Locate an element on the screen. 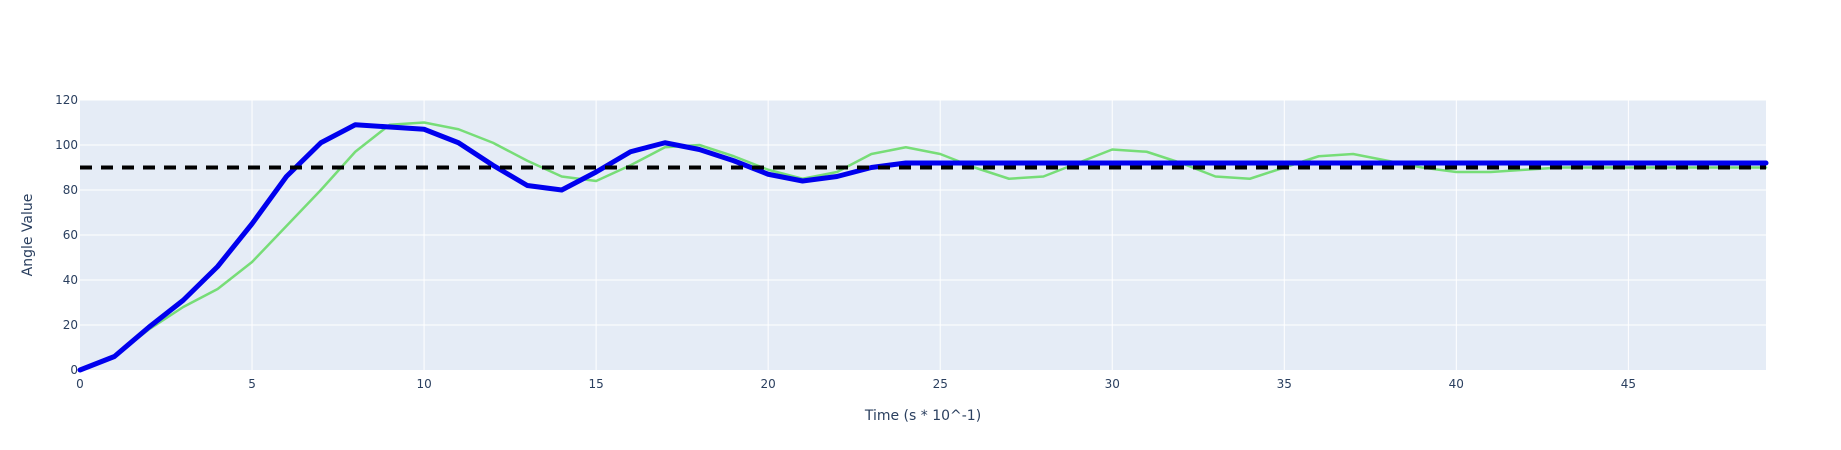 The image size is (1841, 450). x-axis-ticks: 0 5 10 15 20 25 30 35 40 45 is located at coordinates (856, 384).